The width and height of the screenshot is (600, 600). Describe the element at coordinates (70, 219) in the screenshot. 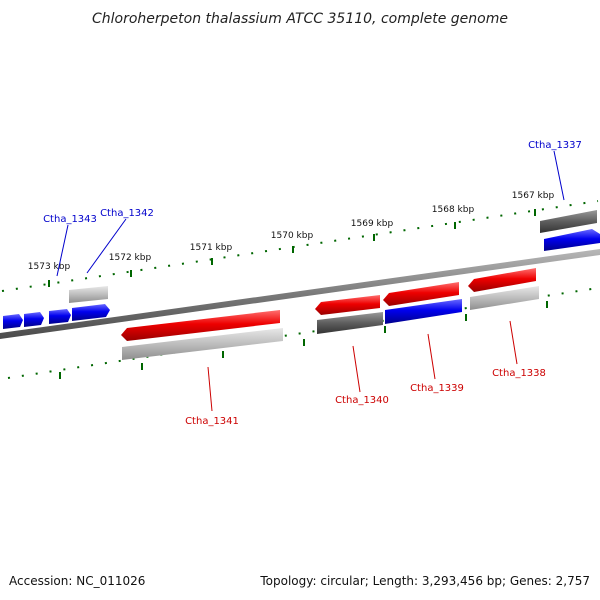

I see `gene-label: Ctha_1343` at that location.